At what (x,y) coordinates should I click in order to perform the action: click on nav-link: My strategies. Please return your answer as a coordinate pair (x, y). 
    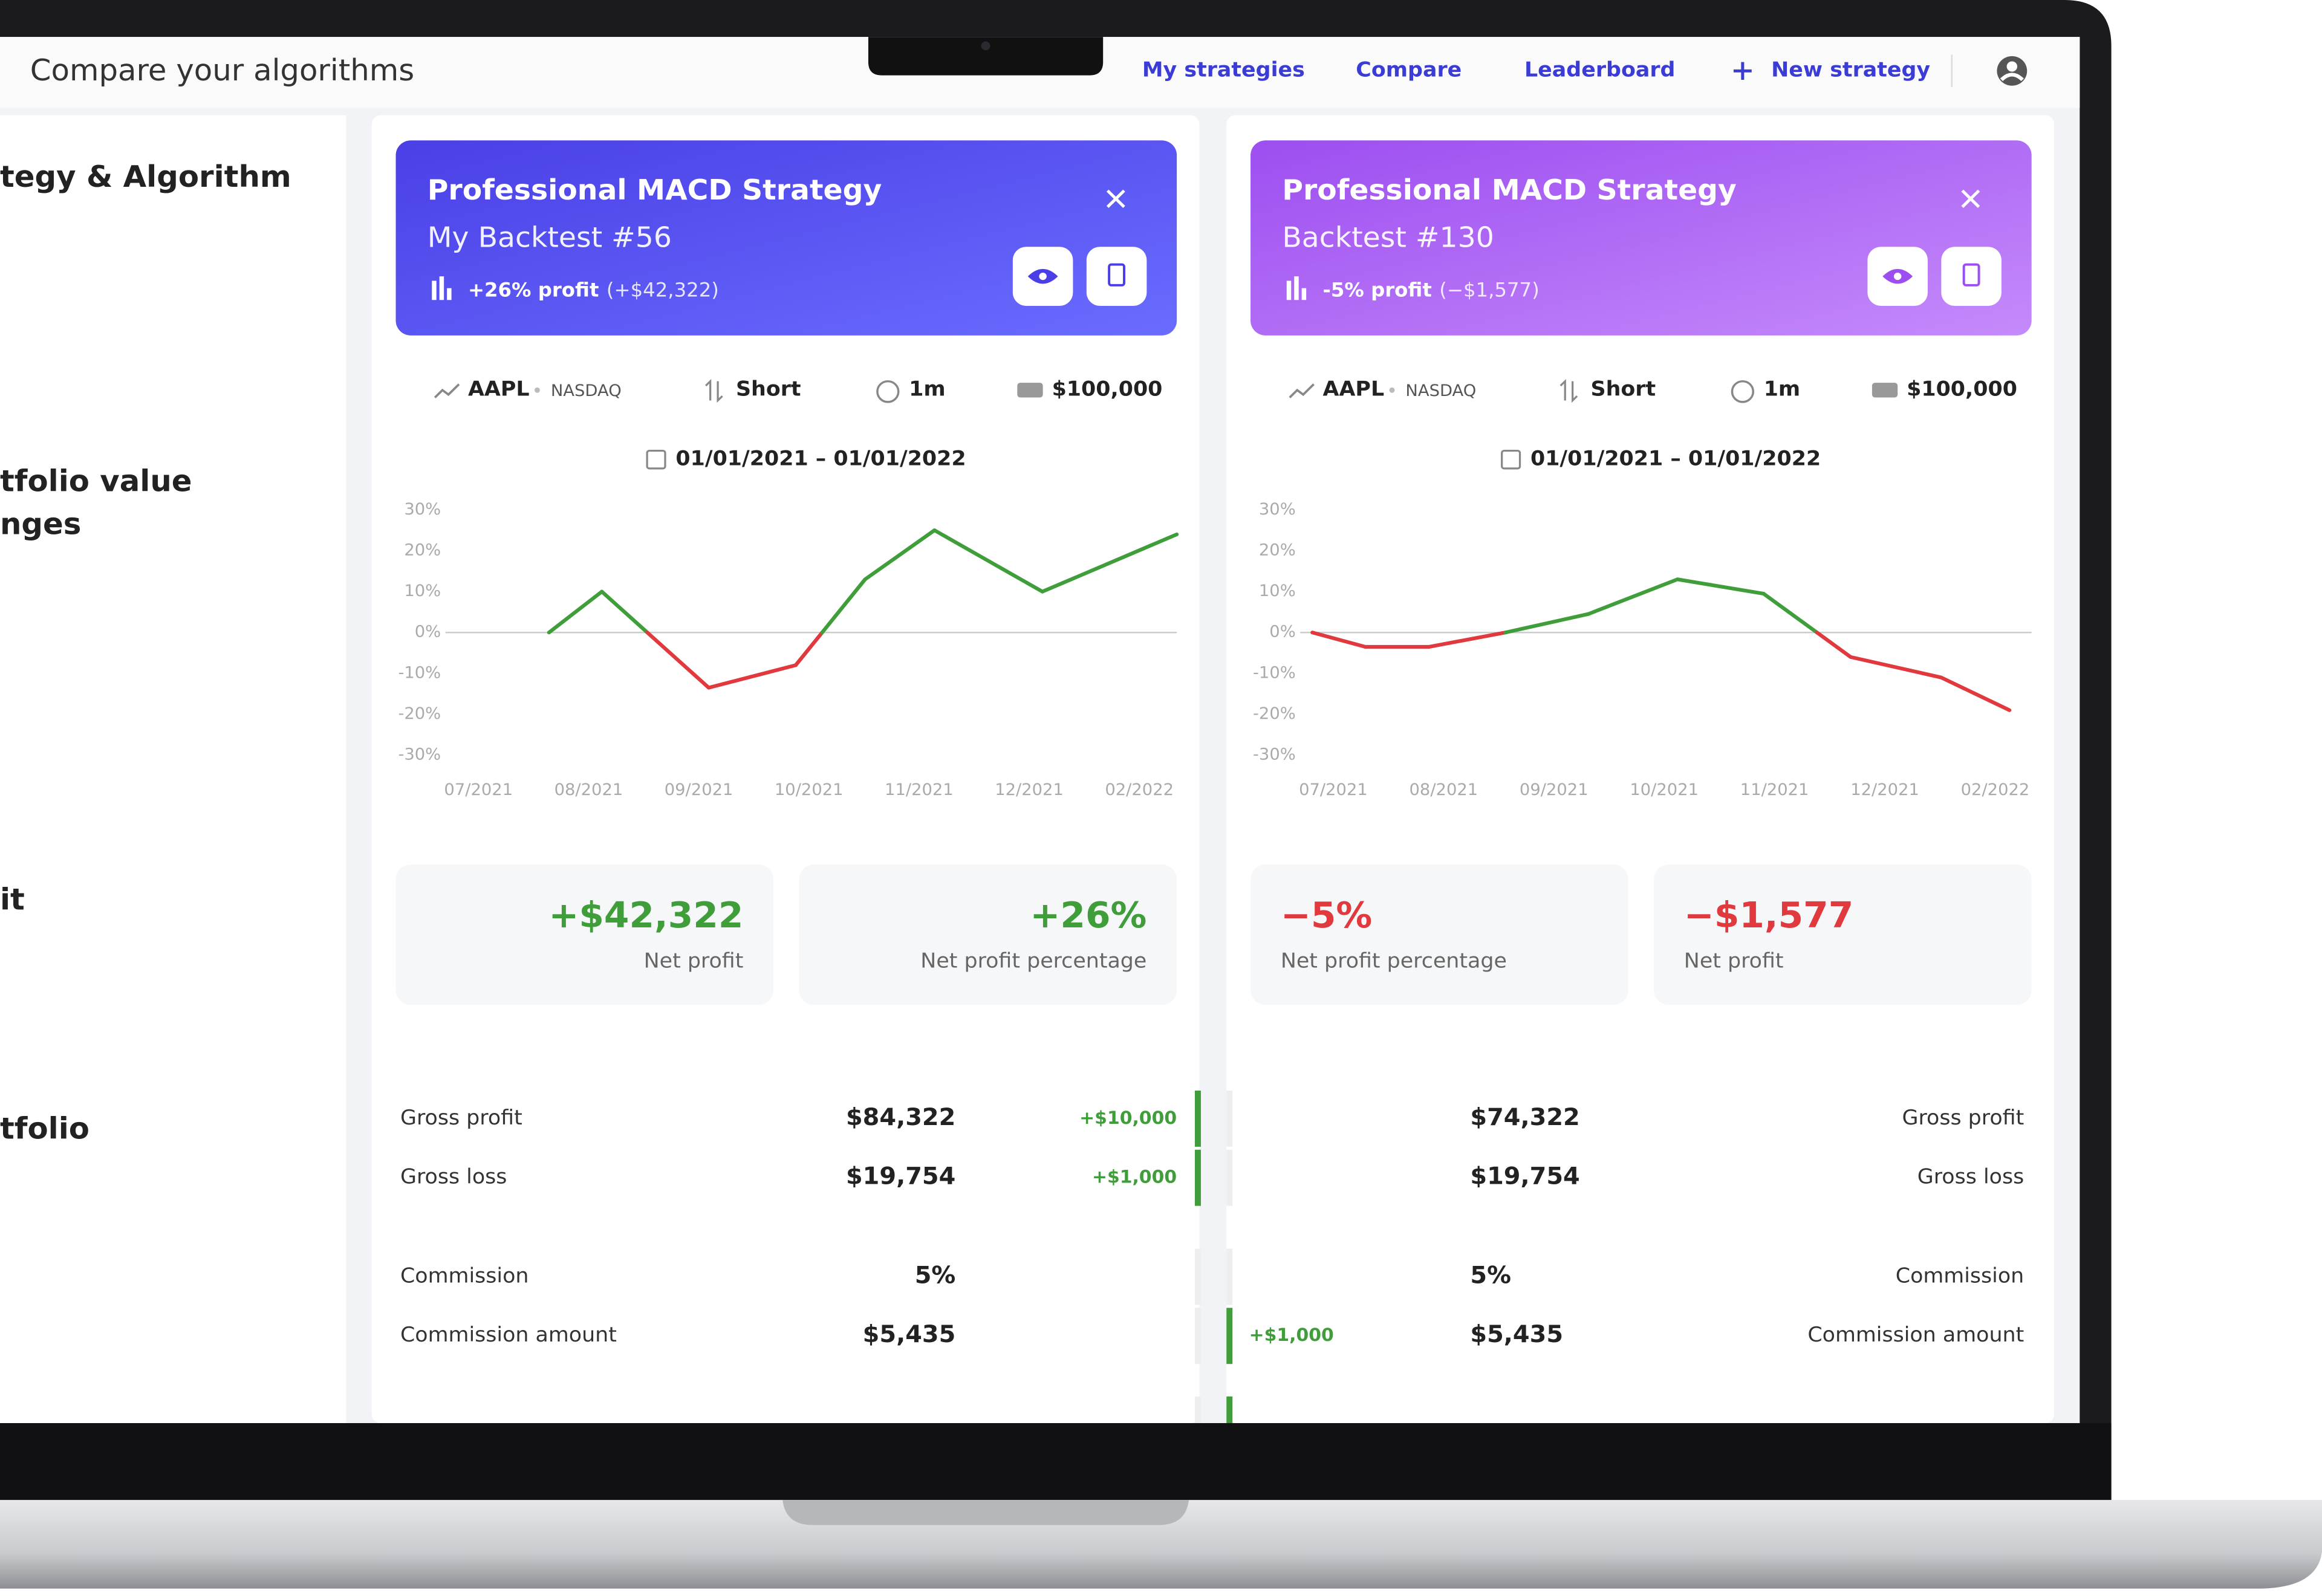
    Looking at the image, I should click on (1223, 70).